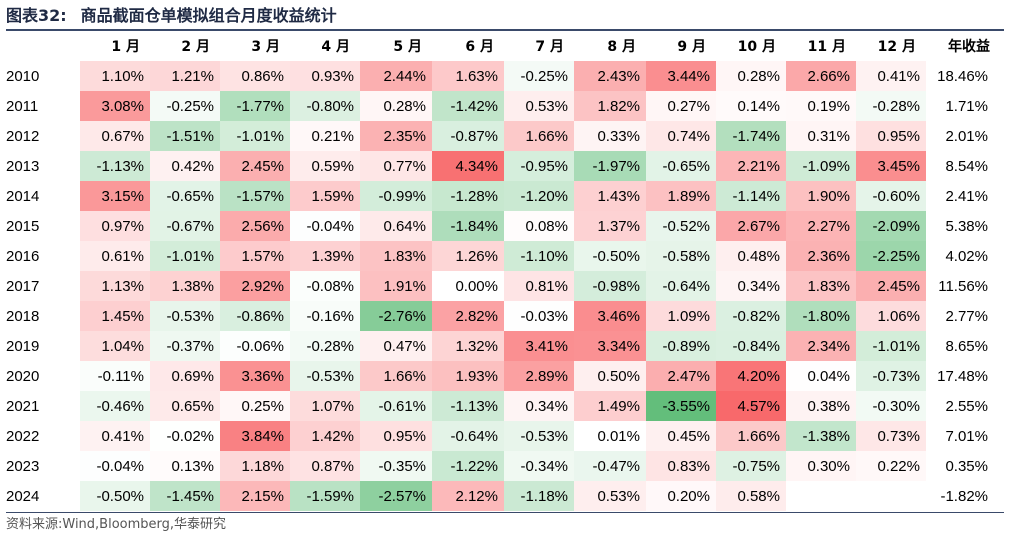 The height and width of the screenshot is (541, 1011). Describe the element at coordinates (185, 436) in the screenshot. I see `return-cell: -0.02%` at that location.